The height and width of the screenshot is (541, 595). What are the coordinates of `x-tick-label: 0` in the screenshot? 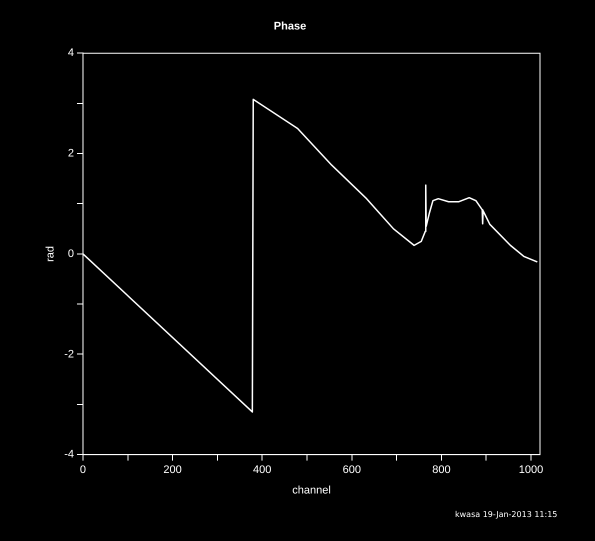 It's located at (83, 470).